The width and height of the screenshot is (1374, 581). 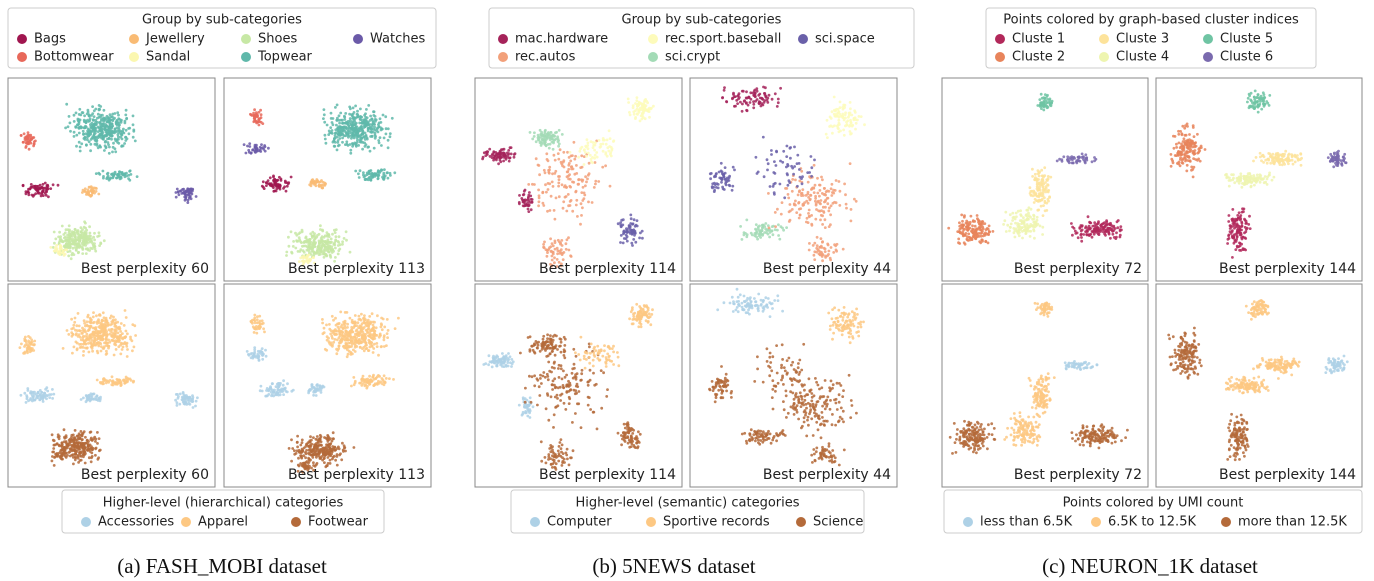 What do you see at coordinates (277, 39) in the screenshot?
I see `legend-label: Shoes` at bounding box center [277, 39].